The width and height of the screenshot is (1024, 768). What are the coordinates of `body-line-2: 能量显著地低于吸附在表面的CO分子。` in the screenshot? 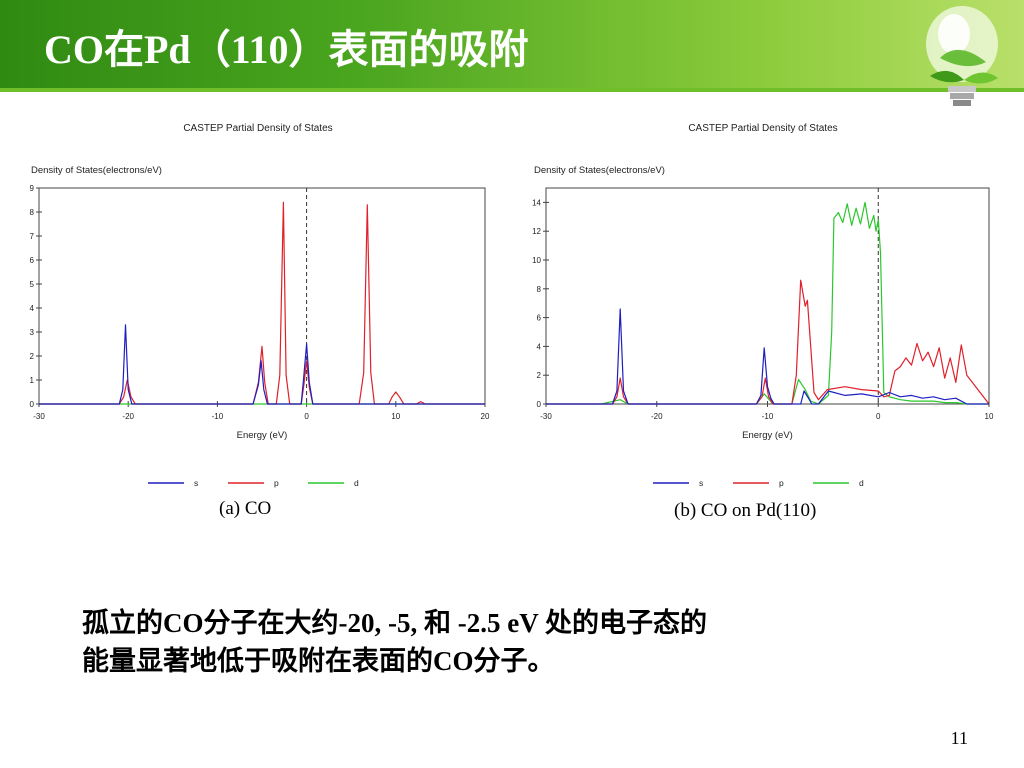 It's located at (318, 661).